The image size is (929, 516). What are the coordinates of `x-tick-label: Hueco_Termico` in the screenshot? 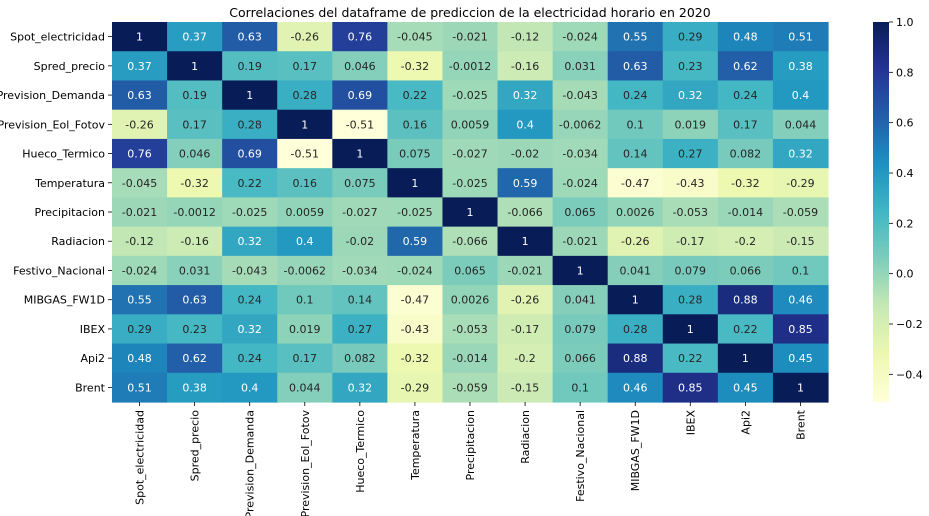 It's located at (360, 451).